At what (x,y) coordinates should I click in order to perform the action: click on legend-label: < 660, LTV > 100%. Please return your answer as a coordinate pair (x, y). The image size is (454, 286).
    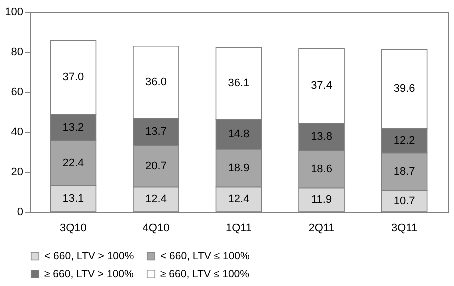
    Looking at the image, I should click on (89, 256).